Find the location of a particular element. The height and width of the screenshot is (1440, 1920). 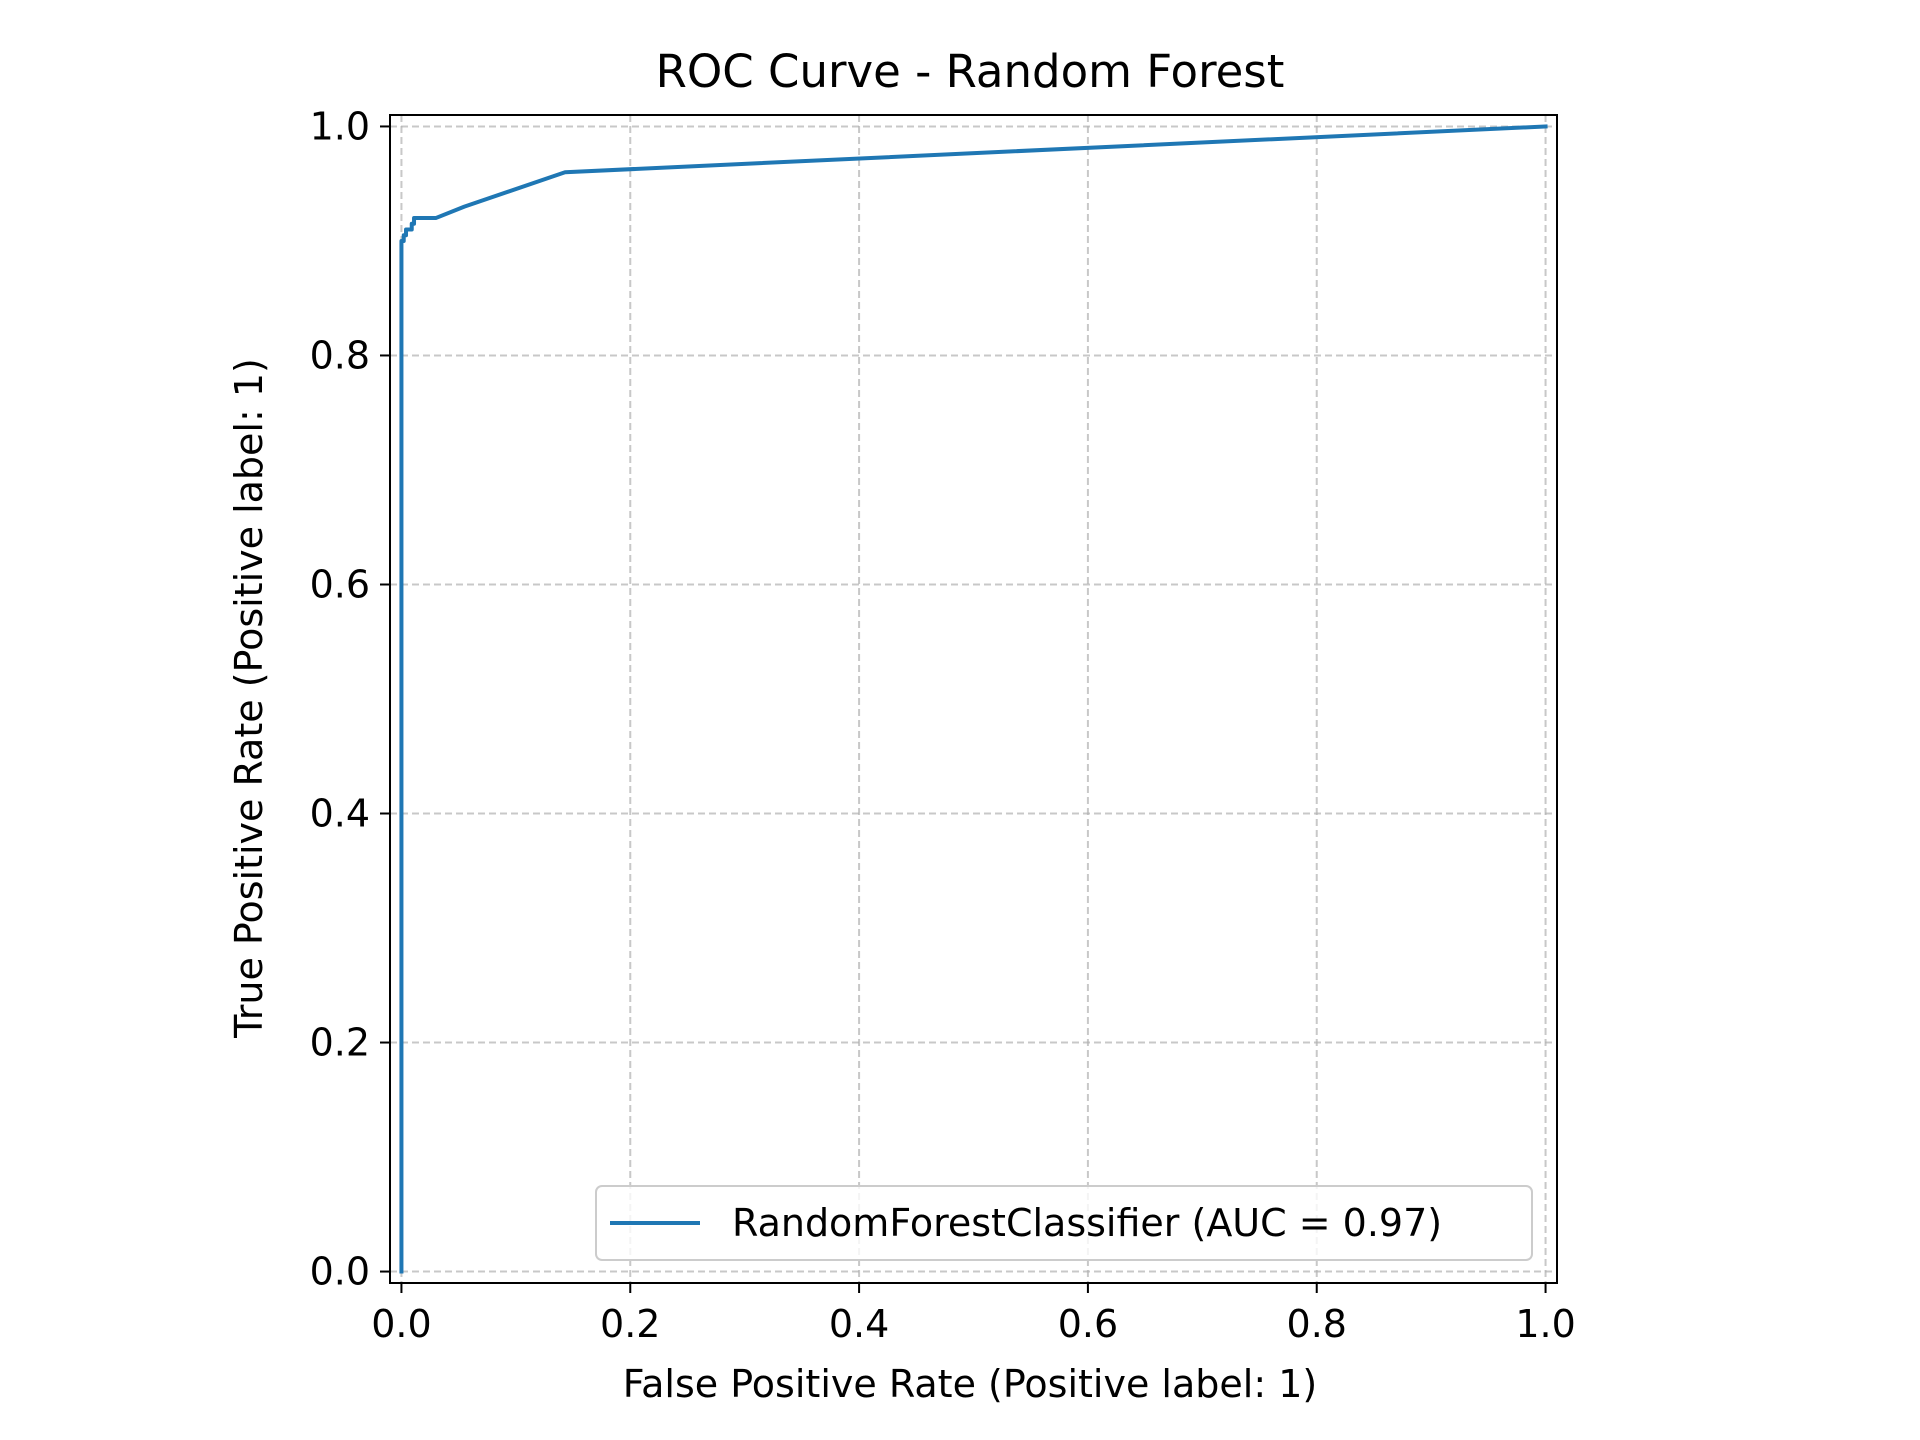

legend-box is located at coordinates (1064, 1223).